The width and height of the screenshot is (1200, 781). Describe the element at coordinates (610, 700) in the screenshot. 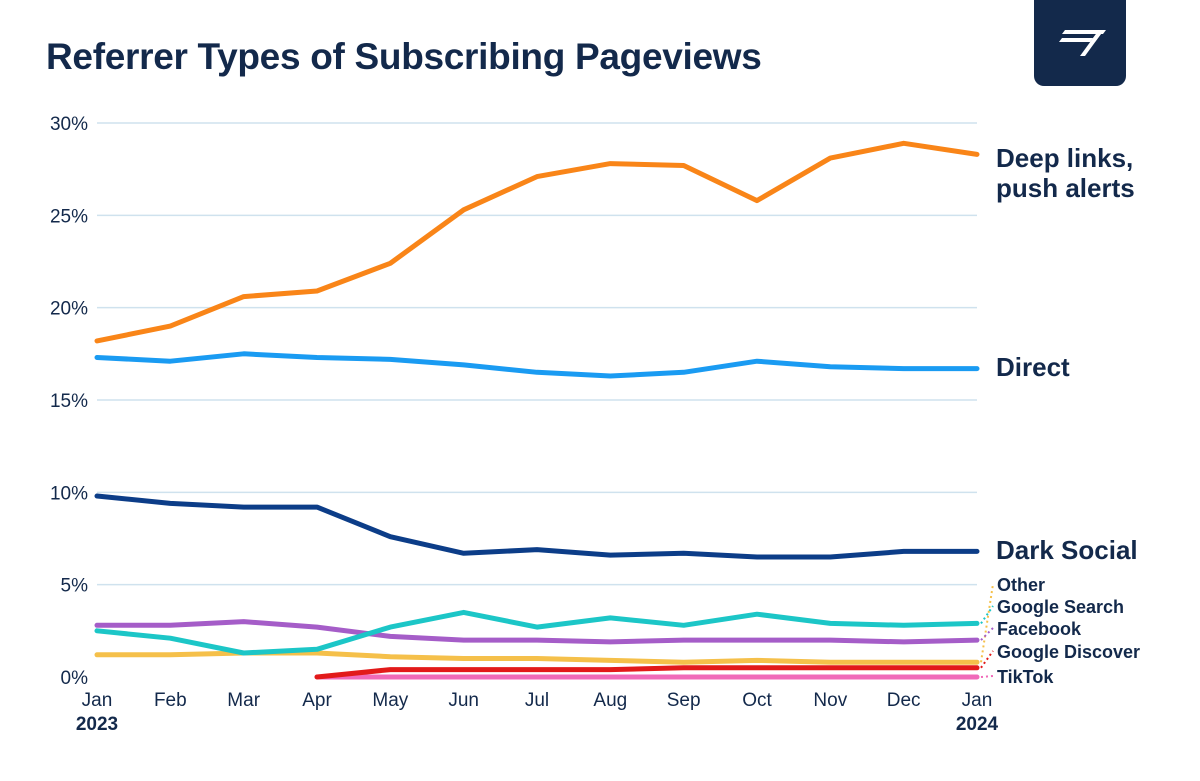

I see `x-tick-label: Aug` at that location.